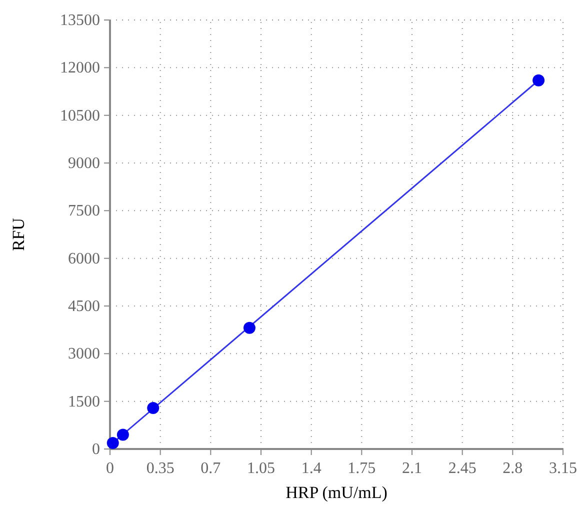 The width and height of the screenshot is (581, 506). I want to click on y-tick-label: 6000, so click(84, 259).